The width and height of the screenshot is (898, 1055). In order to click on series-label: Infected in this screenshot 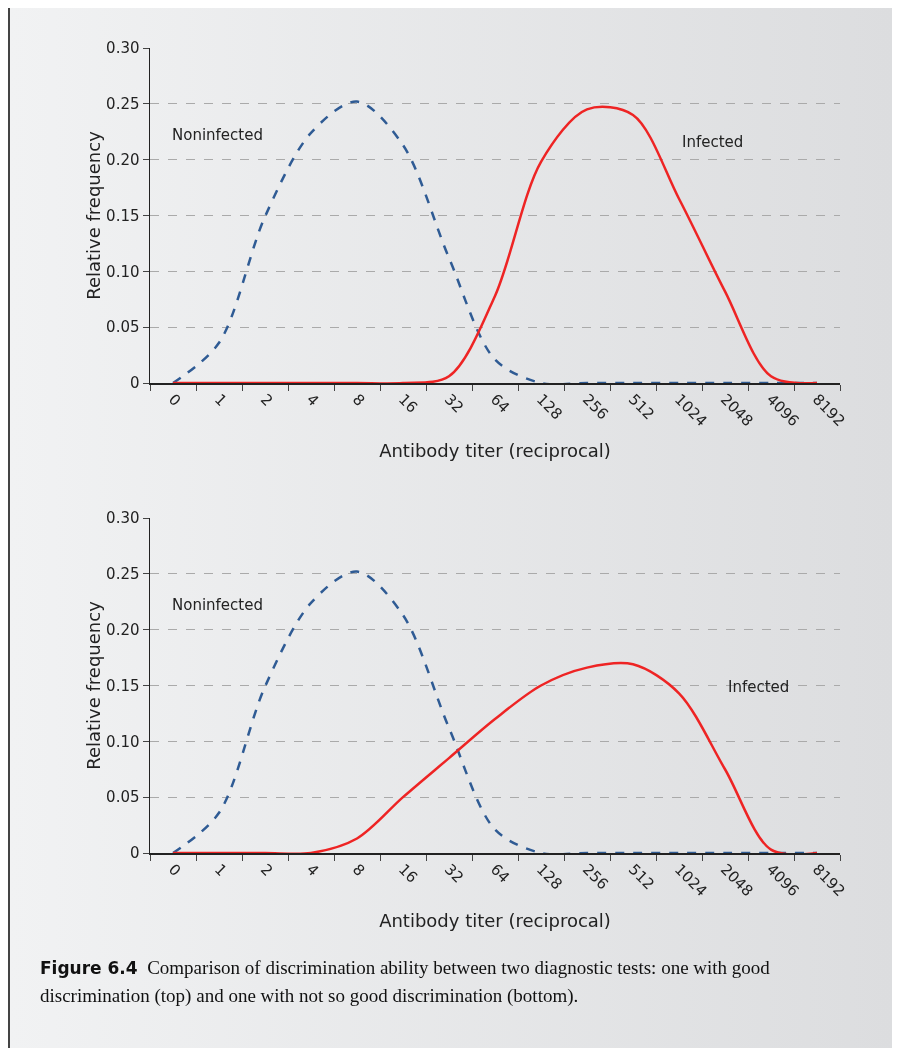, I will do `click(713, 142)`.